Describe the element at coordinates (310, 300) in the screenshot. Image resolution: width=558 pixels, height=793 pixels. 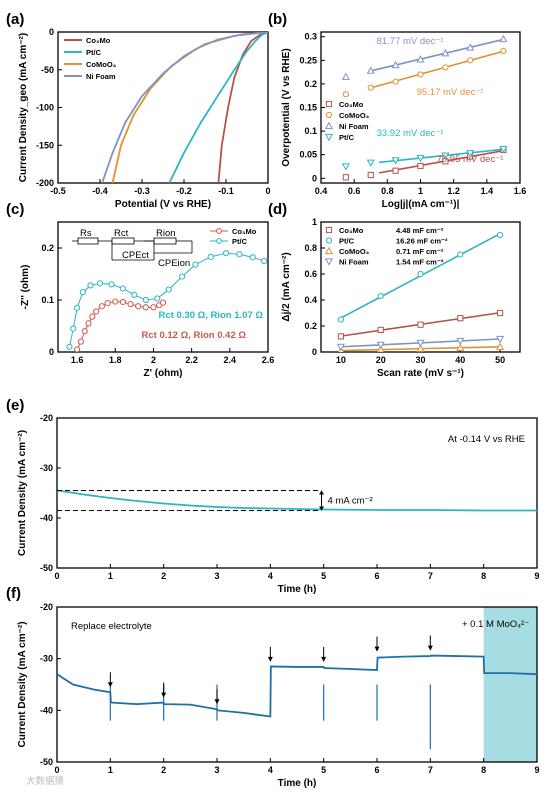
I see `y-tick-label: 0.4` at that location.